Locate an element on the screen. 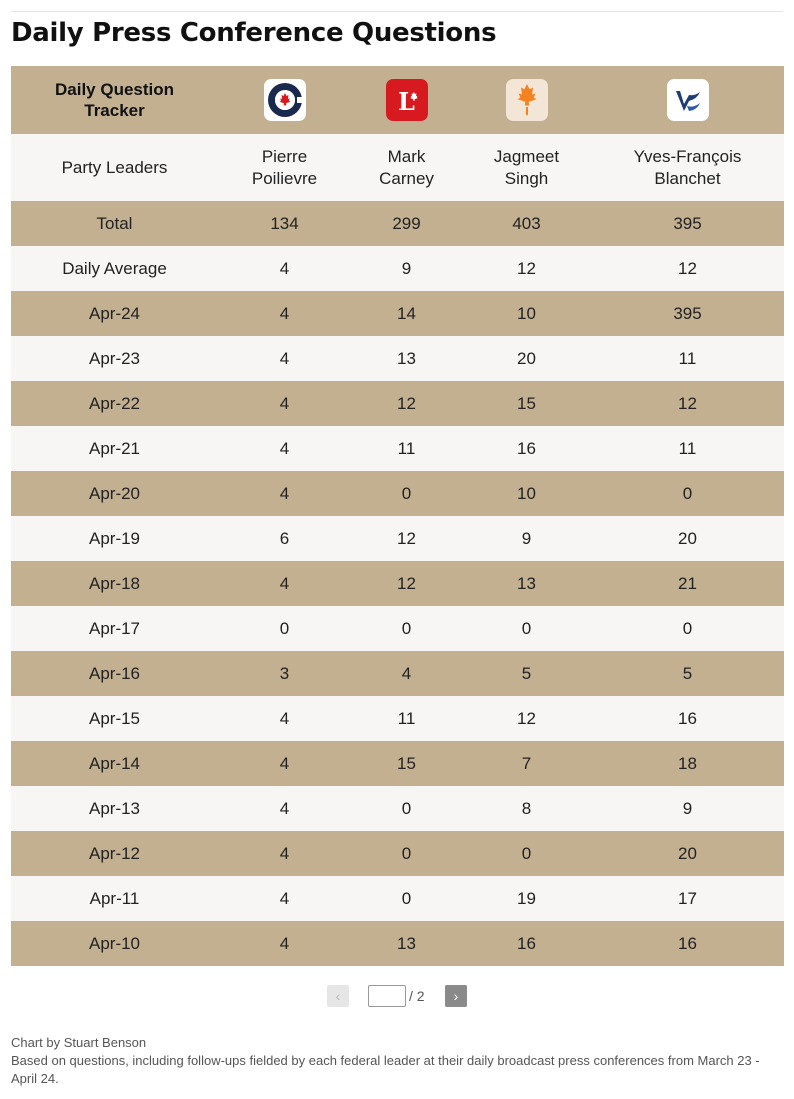 The width and height of the screenshot is (794, 1099). leader-name-singh: Jagmeet Singh is located at coordinates (526, 167).